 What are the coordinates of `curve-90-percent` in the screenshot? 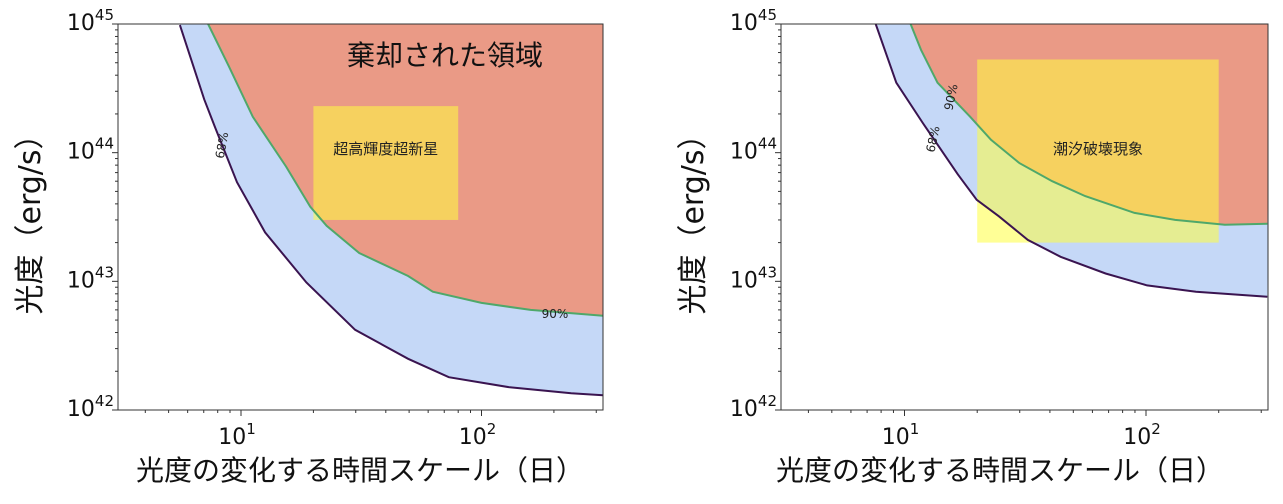 It's located at (1088, 125).